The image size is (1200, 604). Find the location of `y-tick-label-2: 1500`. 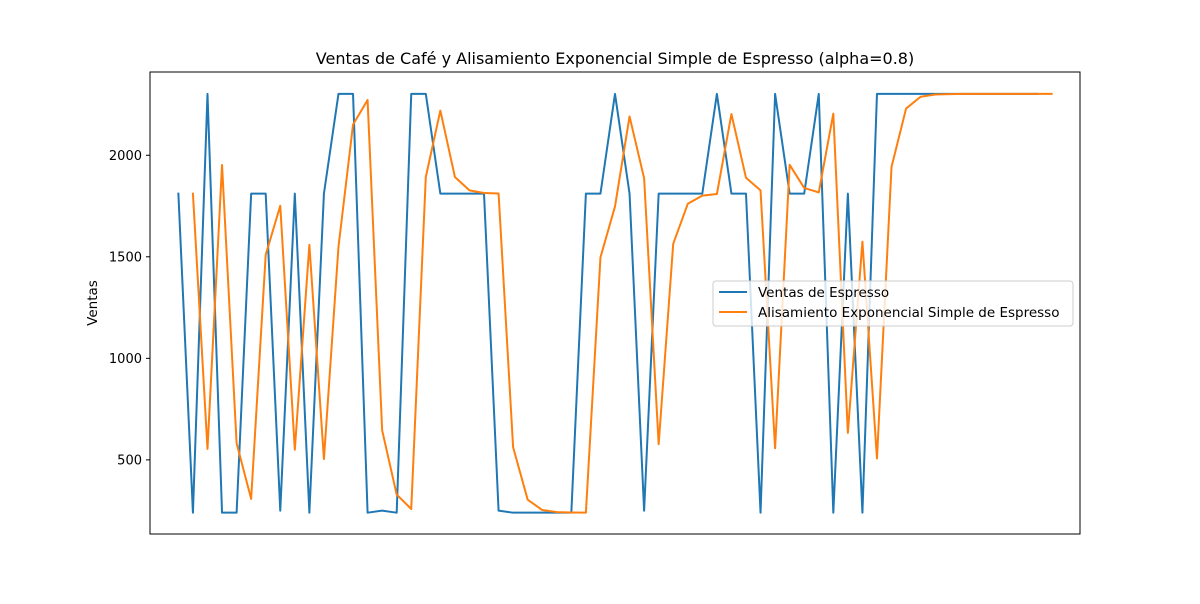

y-tick-label-2: 1500 is located at coordinates (125, 257).